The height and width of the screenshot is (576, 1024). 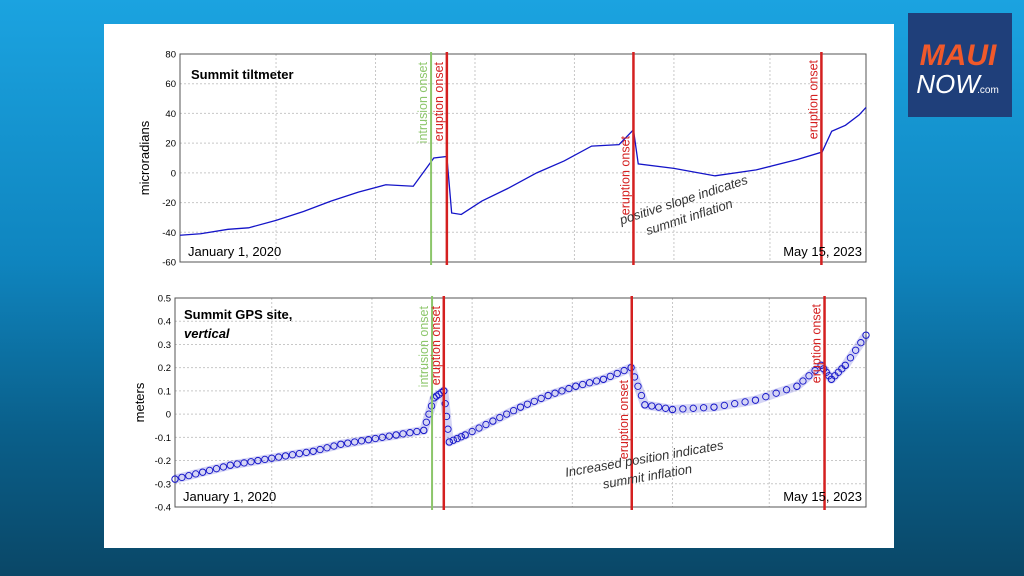 What do you see at coordinates (164, 368) in the screenshot?
I see `y-tick-label: 0.2` at bounding box center [164, 368].